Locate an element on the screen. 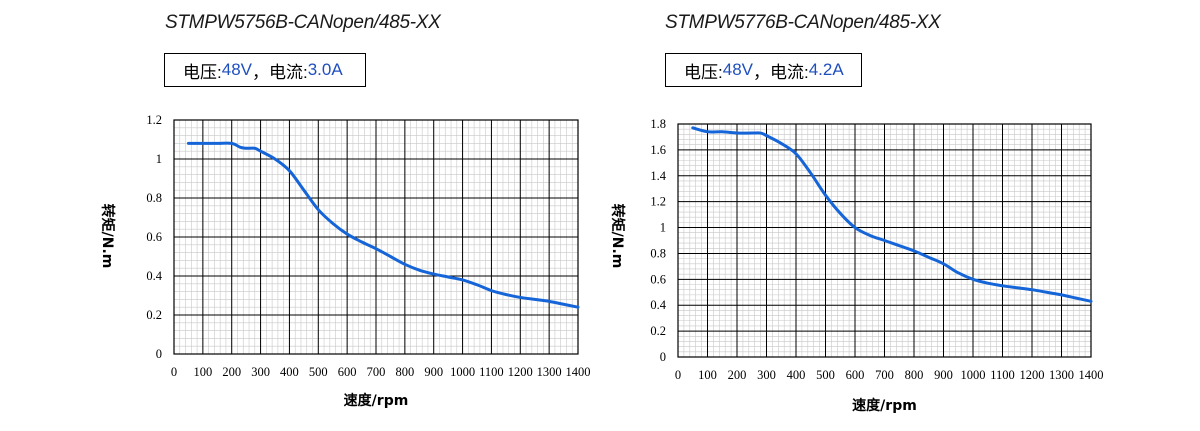 This screenshot has width=1200, height=431. model-title: STMPW5776B-CANopen/485-XX is located at coordinates (803, 22).